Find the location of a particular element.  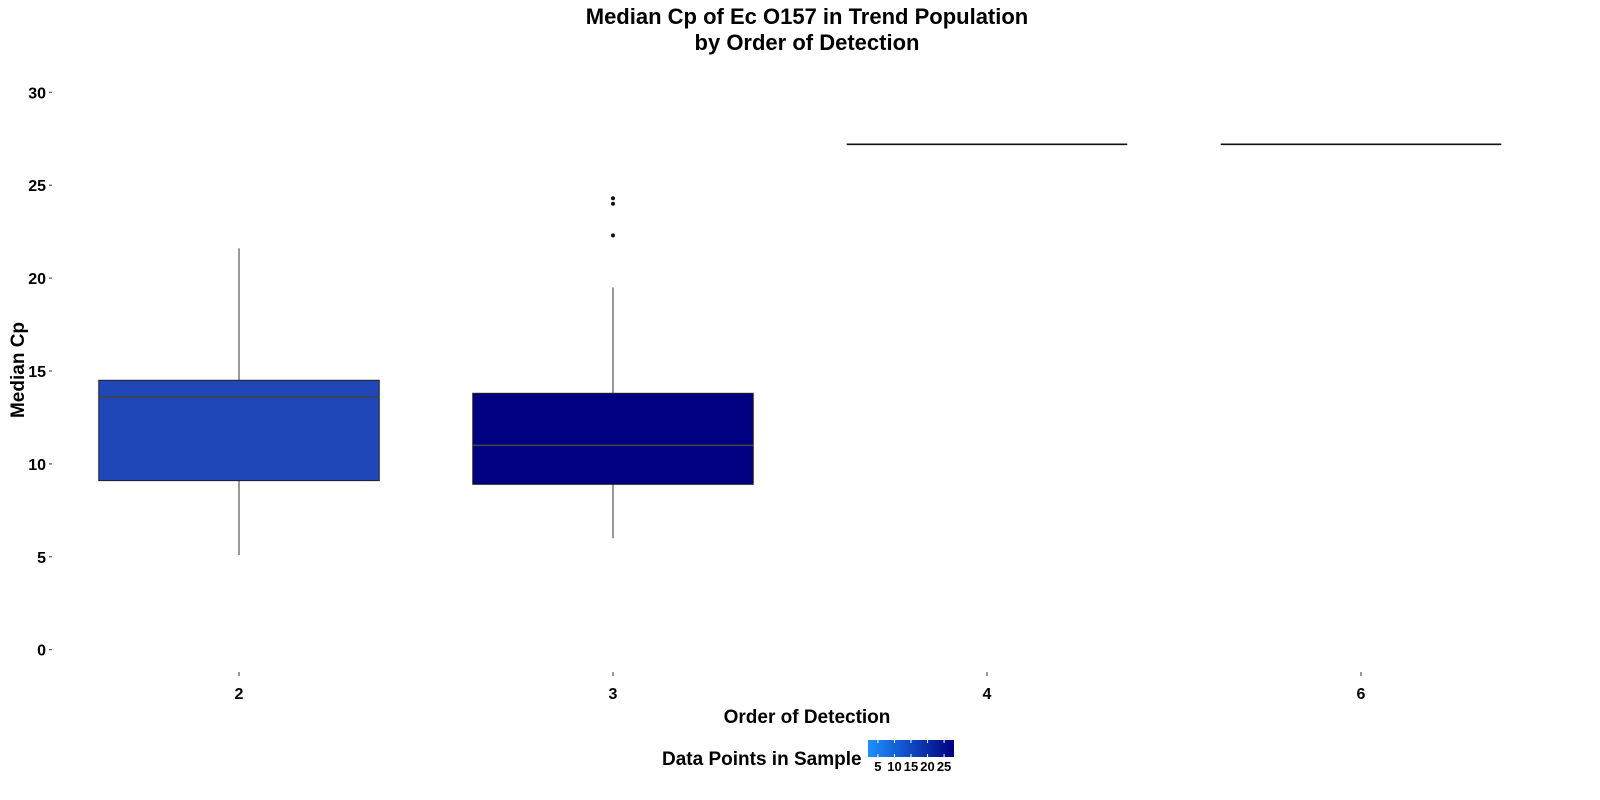

x-tick-label-1: 3 is located at coordinates (613, 694).